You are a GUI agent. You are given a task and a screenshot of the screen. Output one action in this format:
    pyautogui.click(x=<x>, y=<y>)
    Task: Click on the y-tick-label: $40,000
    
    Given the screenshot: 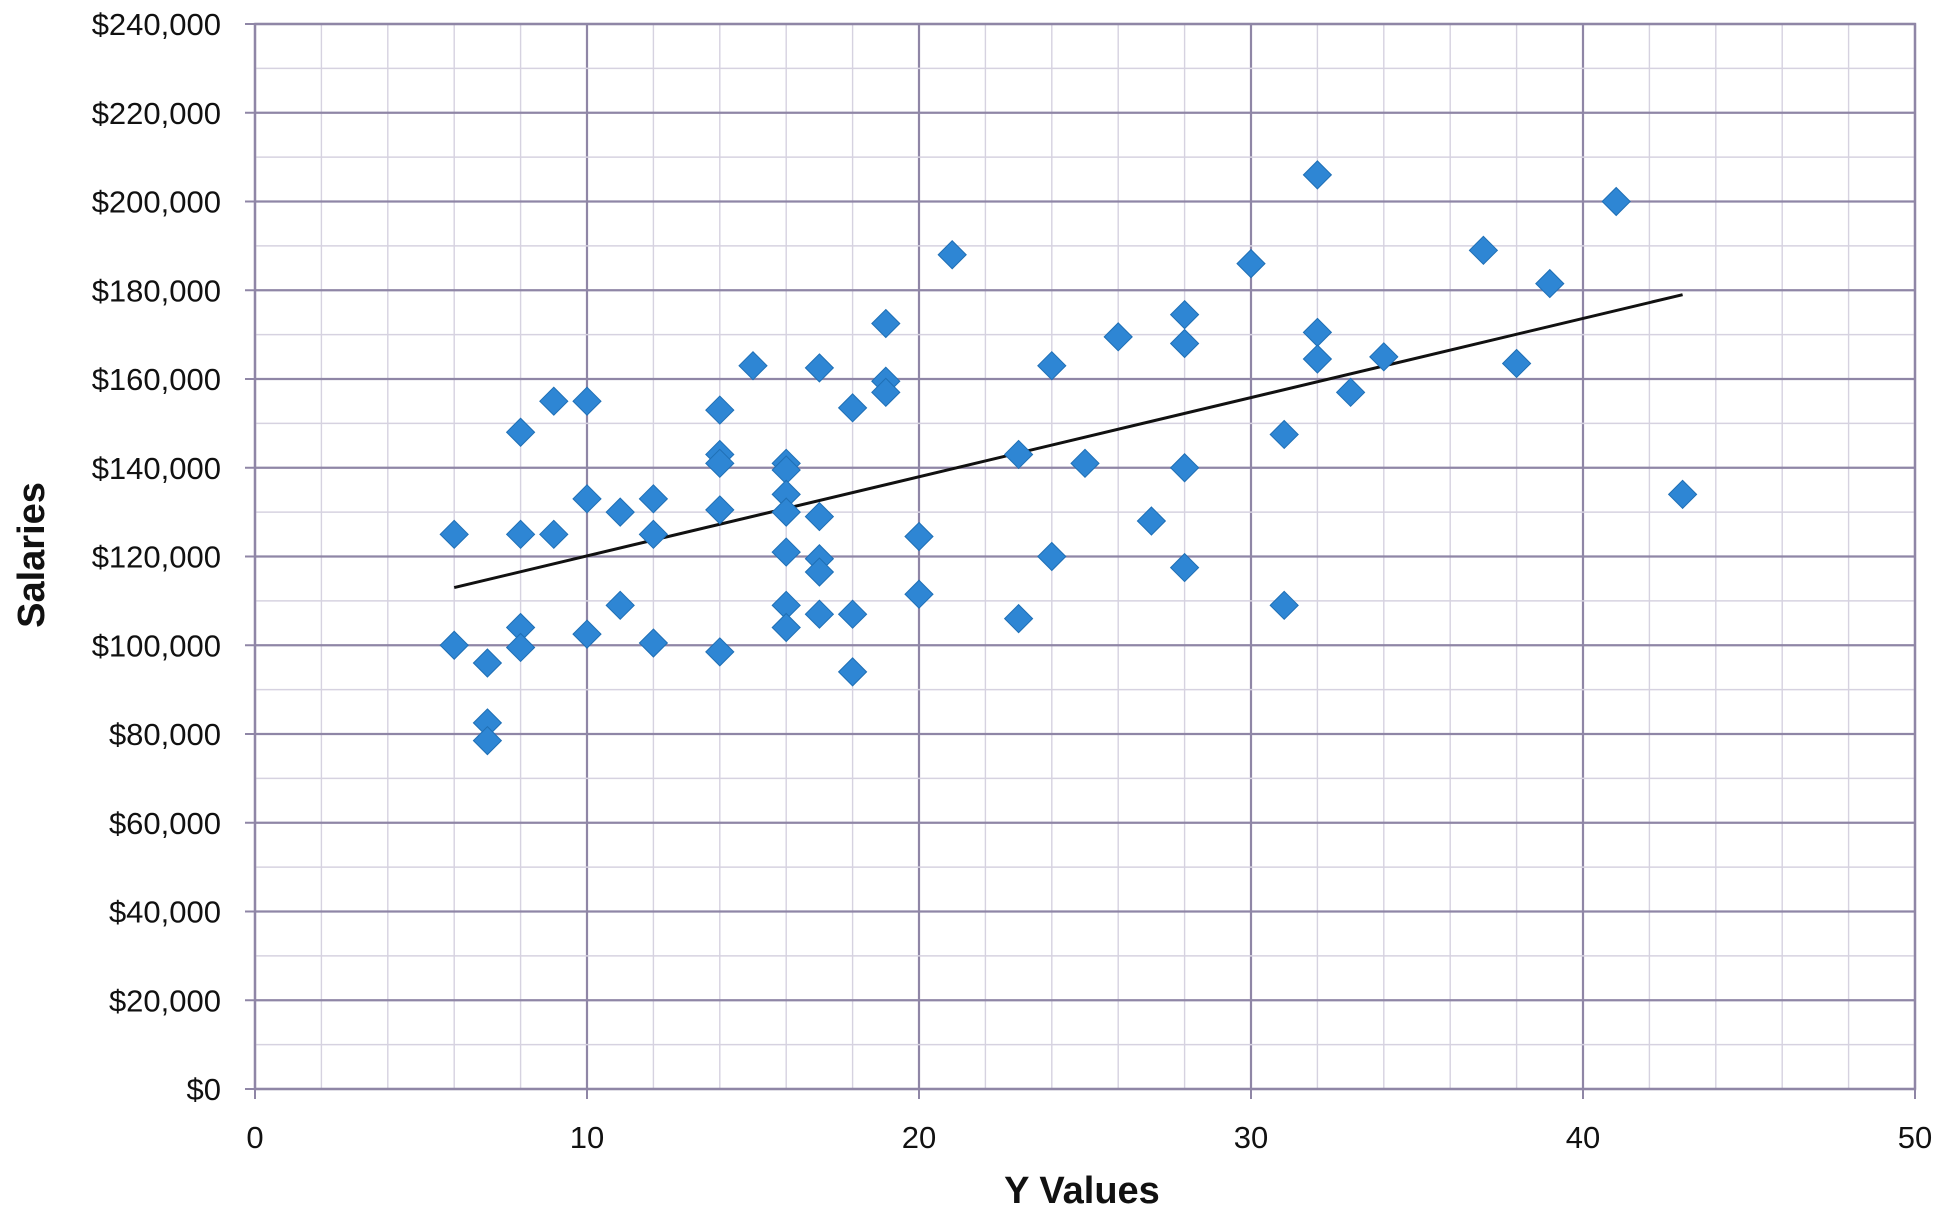 What is the action you would take?
    pyautogui.click(x=165, y=912)
    